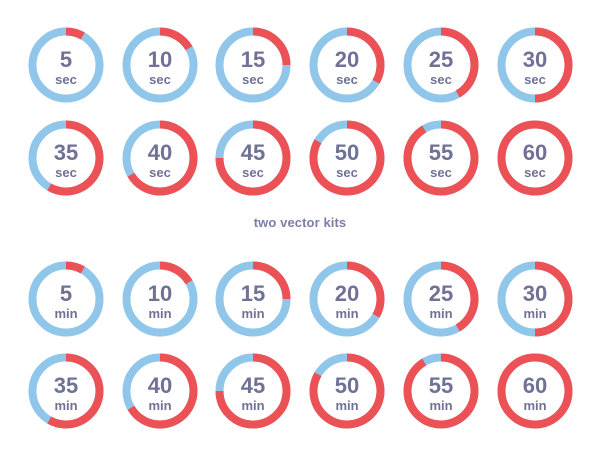  I want to click on timer-value: 35, so click(66, 152).